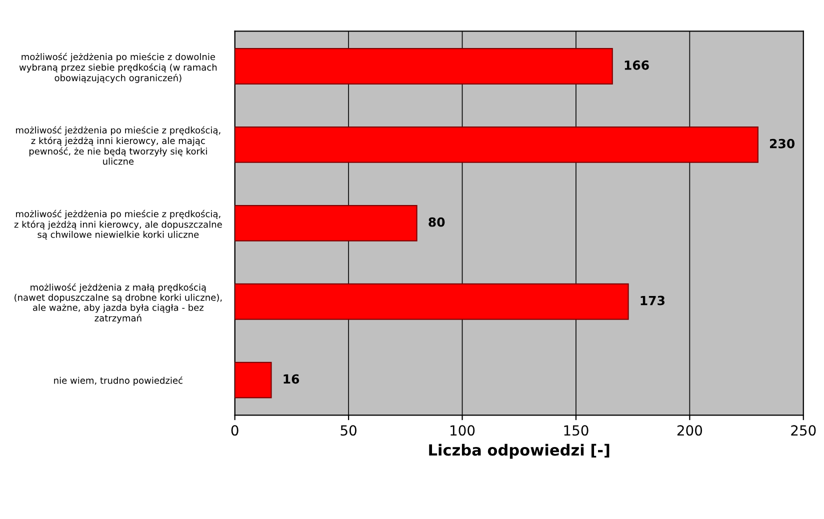 Image resolution: width=824 pixels, height=519 pixels. What do you see at coordinates (118, 381) in the screenshot?
I see `y-tick-label: nie wiem, trudno powiedzieć` at bounding box center [118, 381].